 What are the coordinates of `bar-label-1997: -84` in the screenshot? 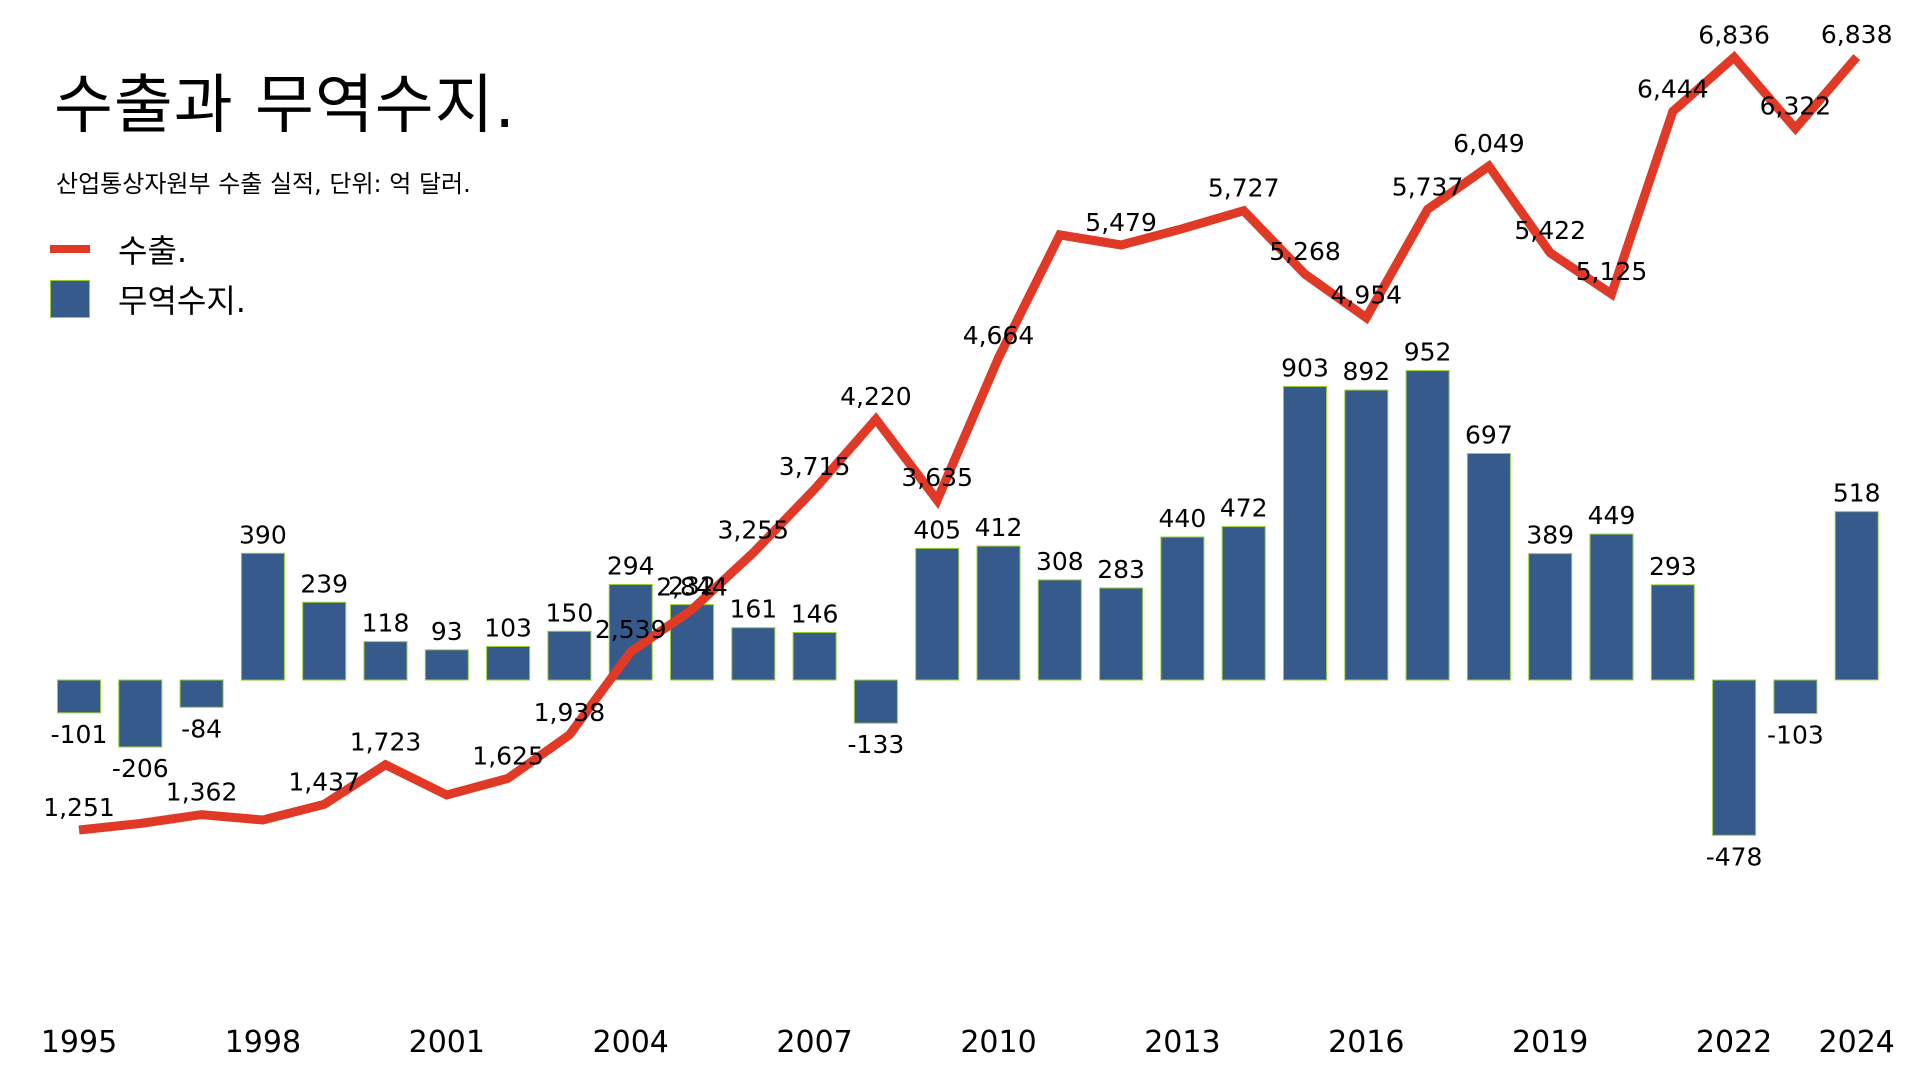 It's located at (201, 728).